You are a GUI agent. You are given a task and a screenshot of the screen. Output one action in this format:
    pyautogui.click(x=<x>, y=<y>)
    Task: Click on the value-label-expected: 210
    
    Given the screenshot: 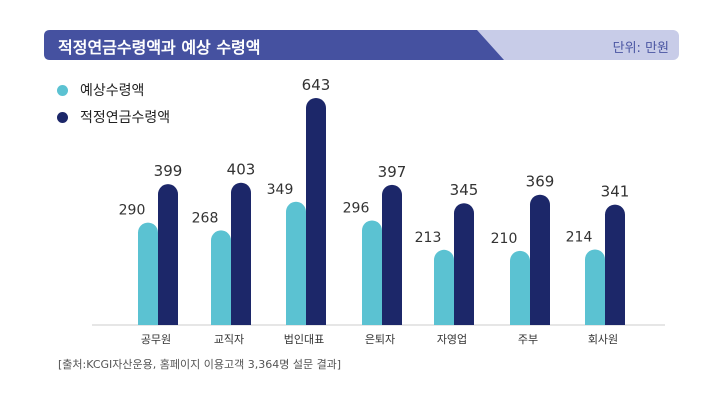 What is the action you would take?
    pyautogui.click(x=504, y=239)
    